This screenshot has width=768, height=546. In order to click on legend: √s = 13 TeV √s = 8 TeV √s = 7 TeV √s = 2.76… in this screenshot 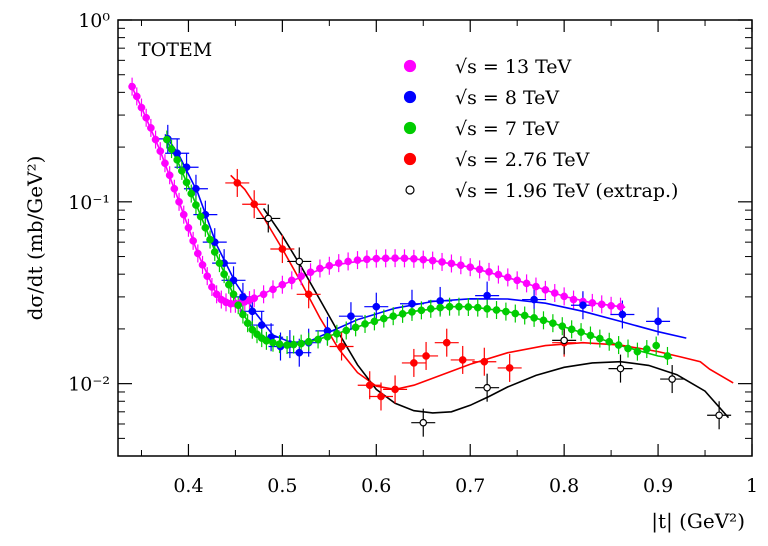, I will do `click(540, 129)`.